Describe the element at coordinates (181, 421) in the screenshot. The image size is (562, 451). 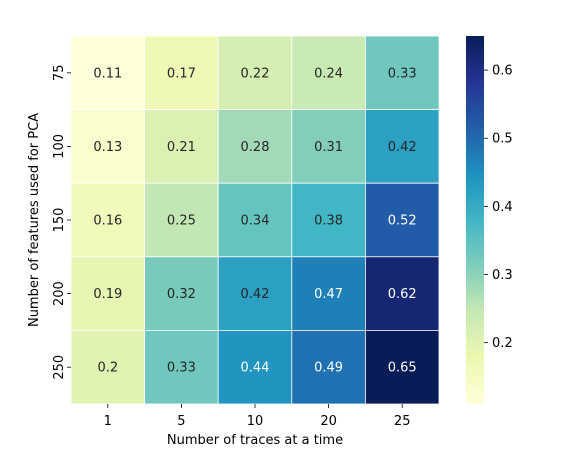
I see `x-tick-label: 5` at that location.